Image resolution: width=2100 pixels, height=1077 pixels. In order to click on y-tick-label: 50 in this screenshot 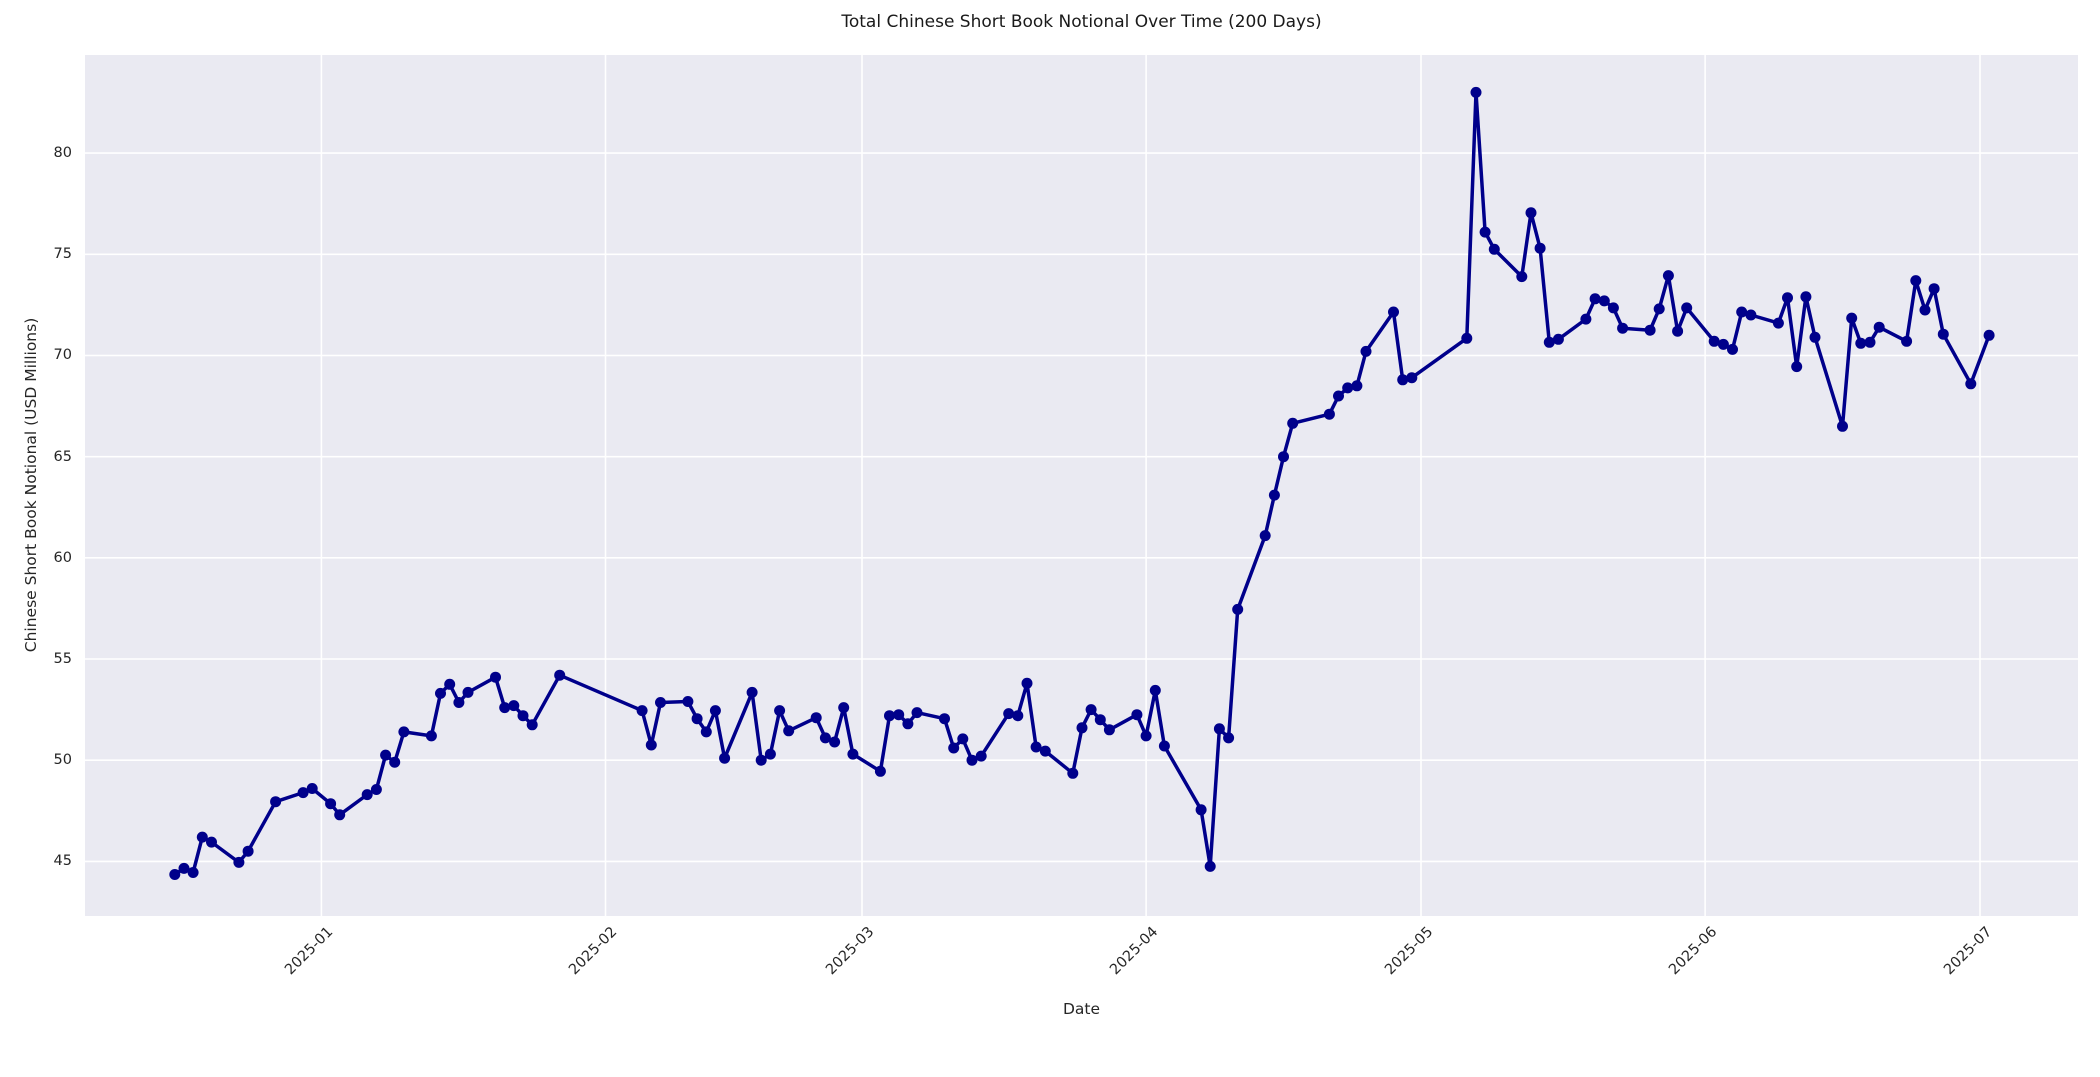, I will do `click(62, 760)`.